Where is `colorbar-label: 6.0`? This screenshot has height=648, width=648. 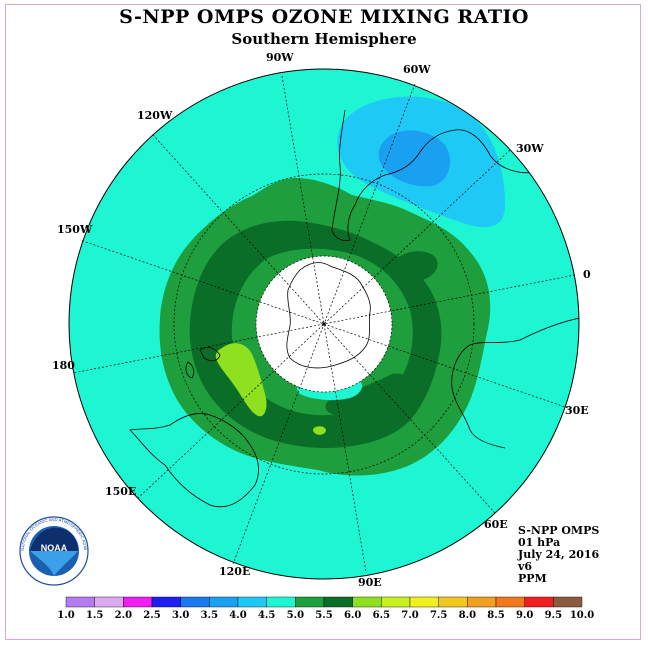 colorbar-label: 6.0 is located at coordinates (352, 615).